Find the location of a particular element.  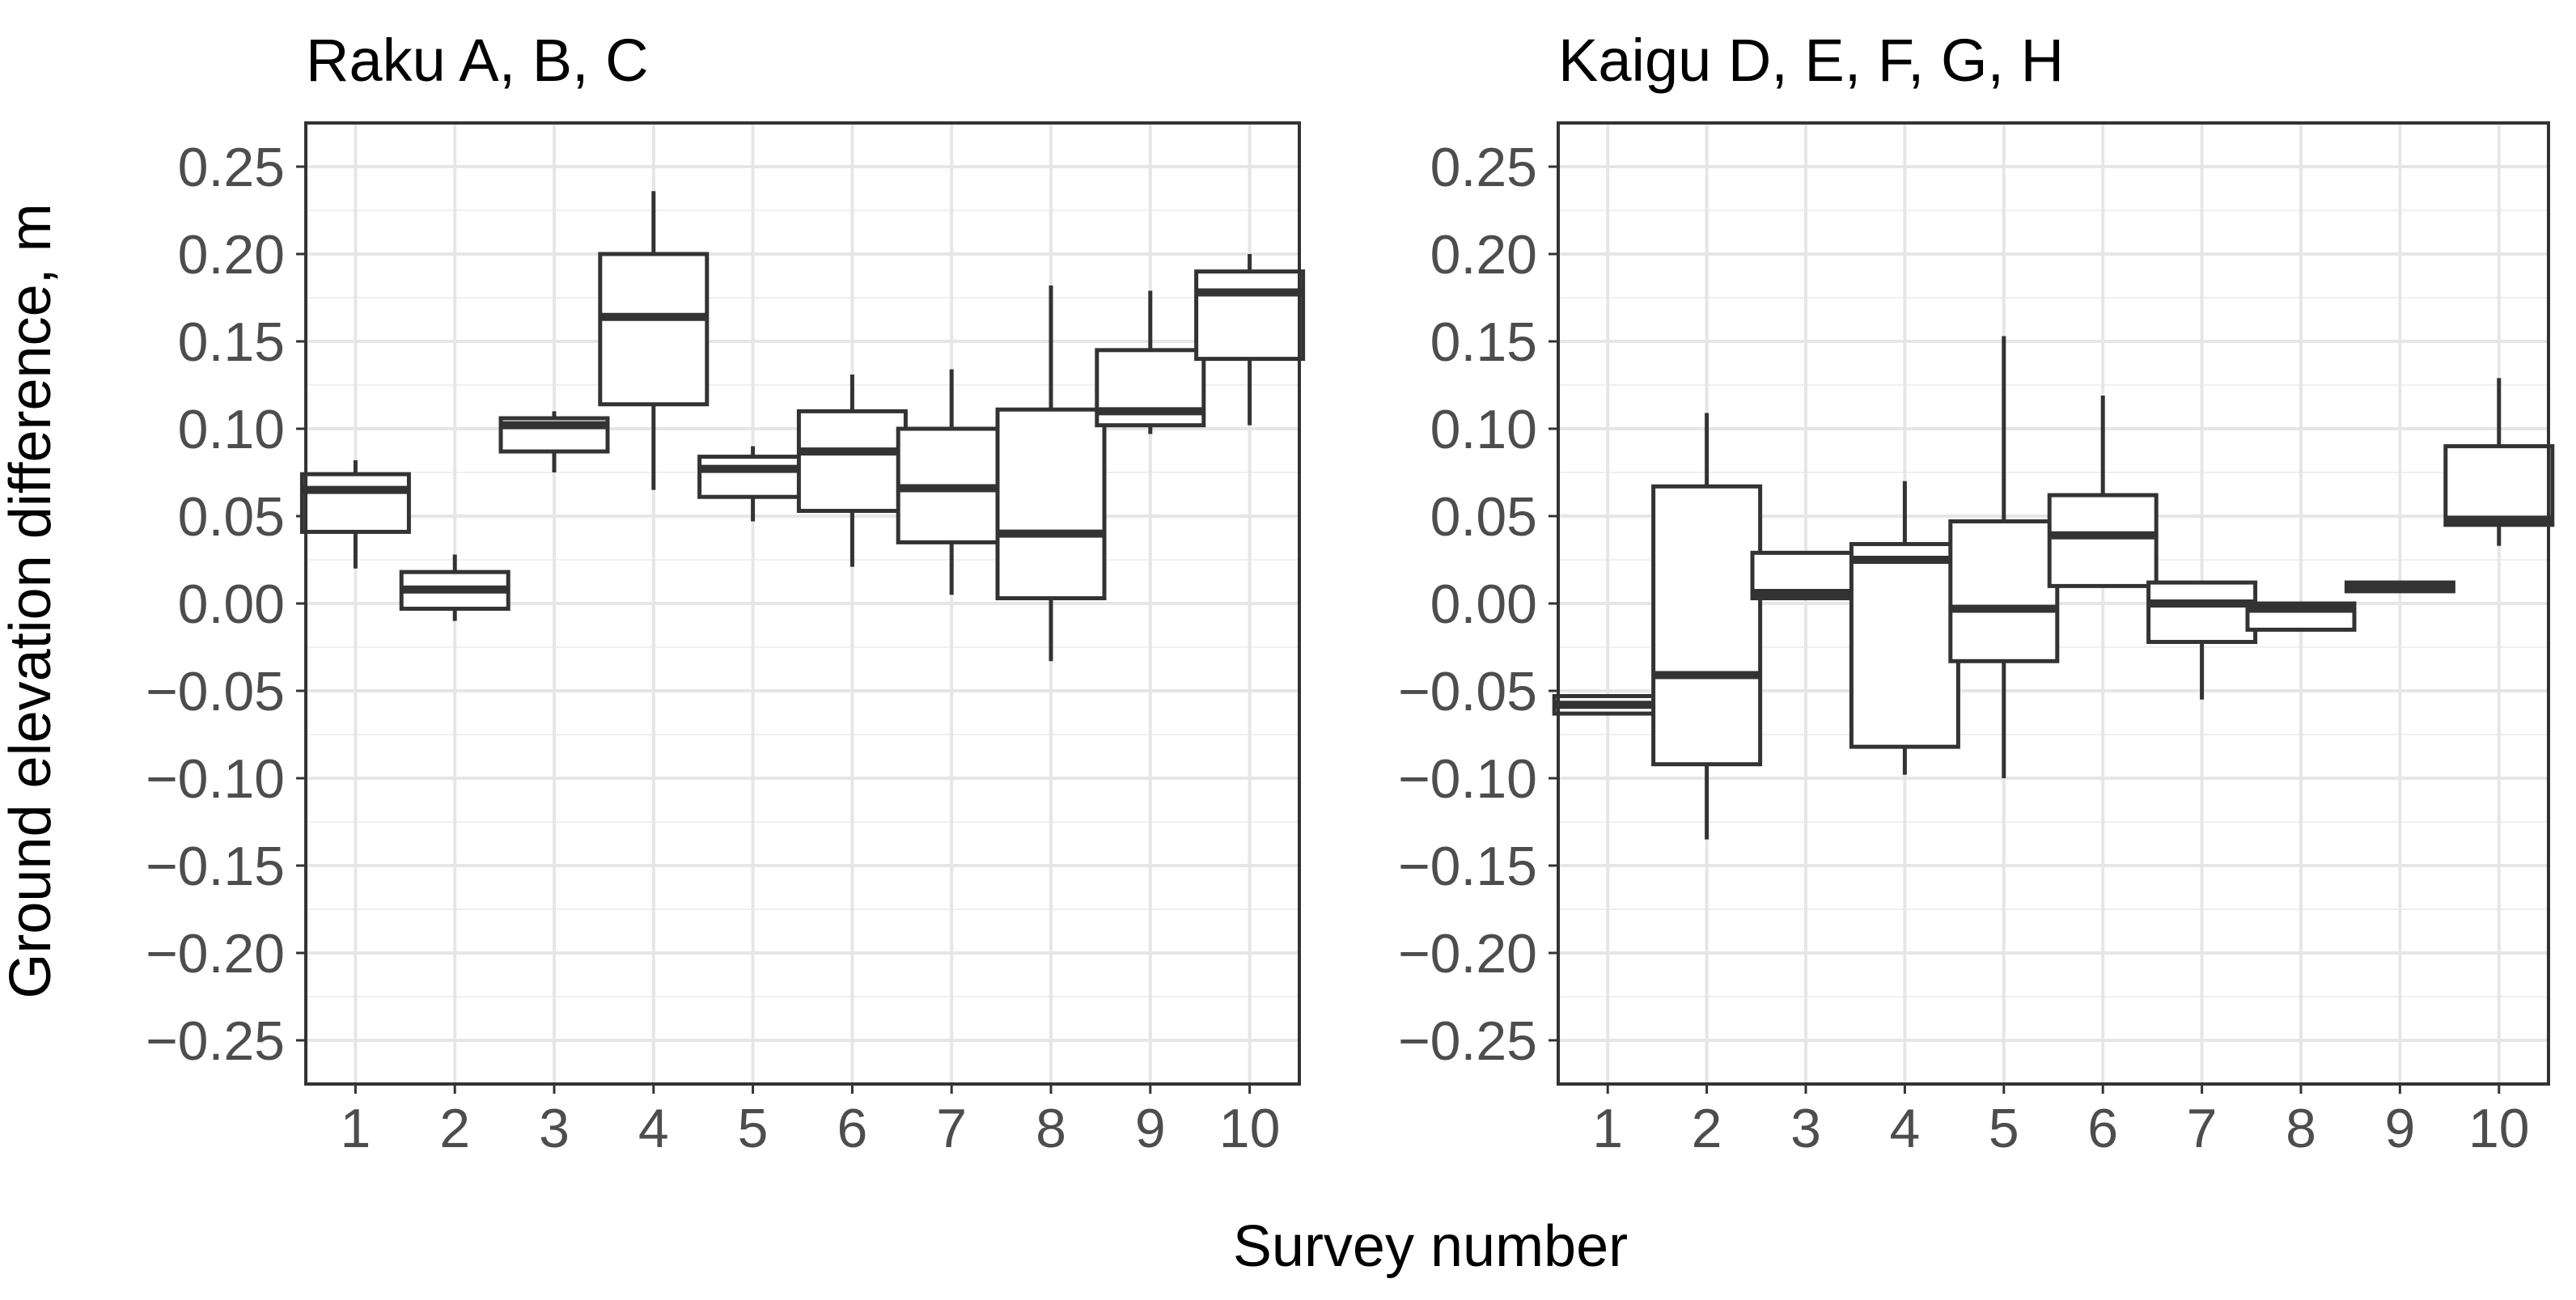

x-axis-title: Survey number is located at coordinates (1430, 1246).